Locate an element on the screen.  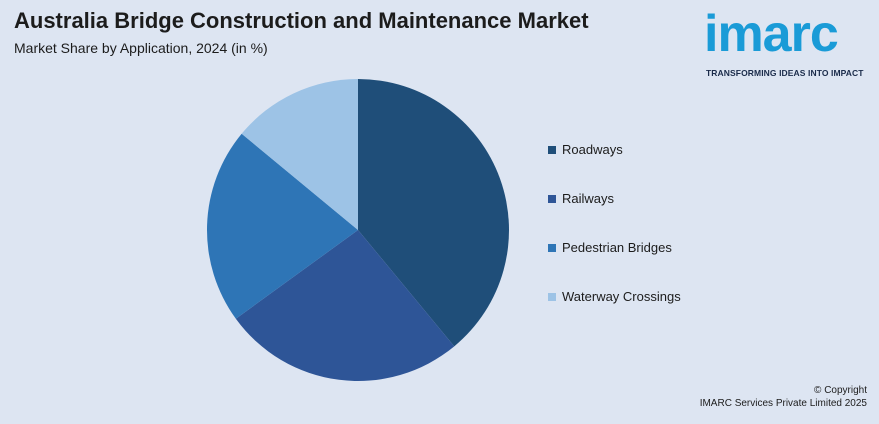
copyright-line-2: IMARC Services Private Limited 2025 is located at coordinates (783, 403).